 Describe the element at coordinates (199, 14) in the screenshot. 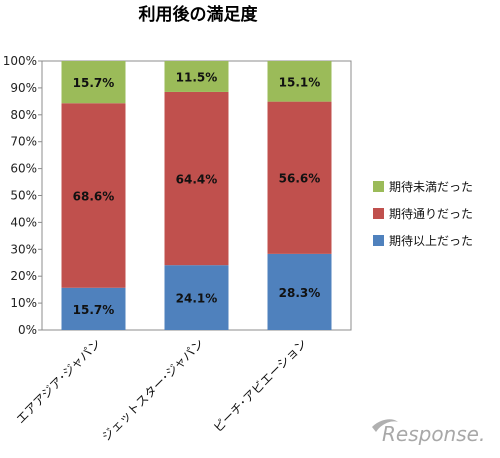

I see `chart-title: 利用後の満足度` at that location.